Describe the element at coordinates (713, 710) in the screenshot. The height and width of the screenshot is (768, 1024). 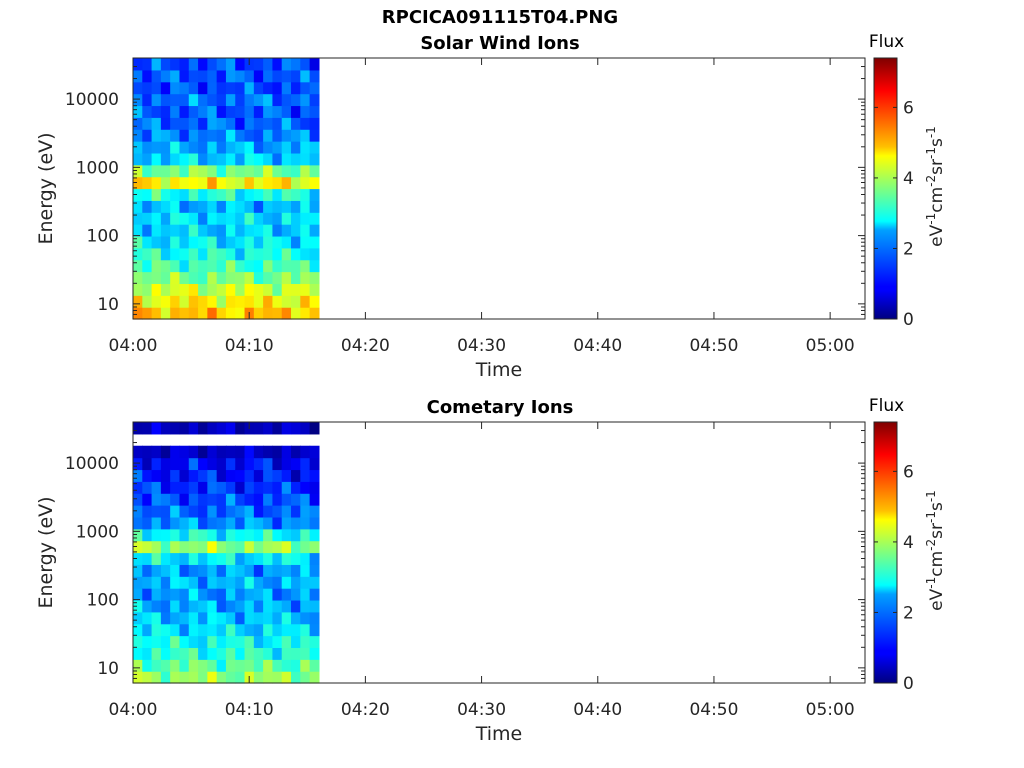
I see `x-tick-label: 04:50` at that location.